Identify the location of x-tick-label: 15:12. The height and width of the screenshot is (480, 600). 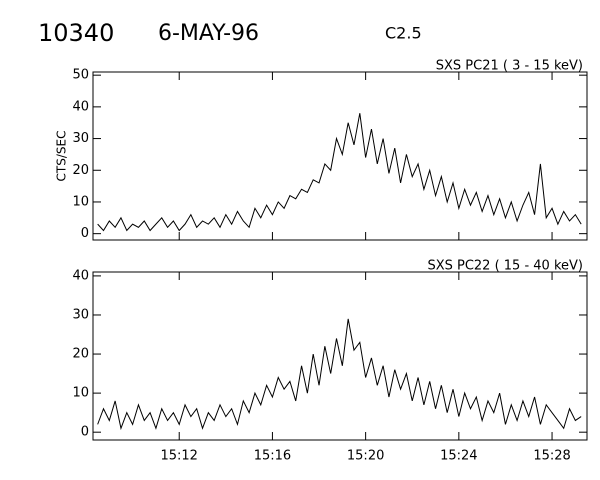
(178, 456).